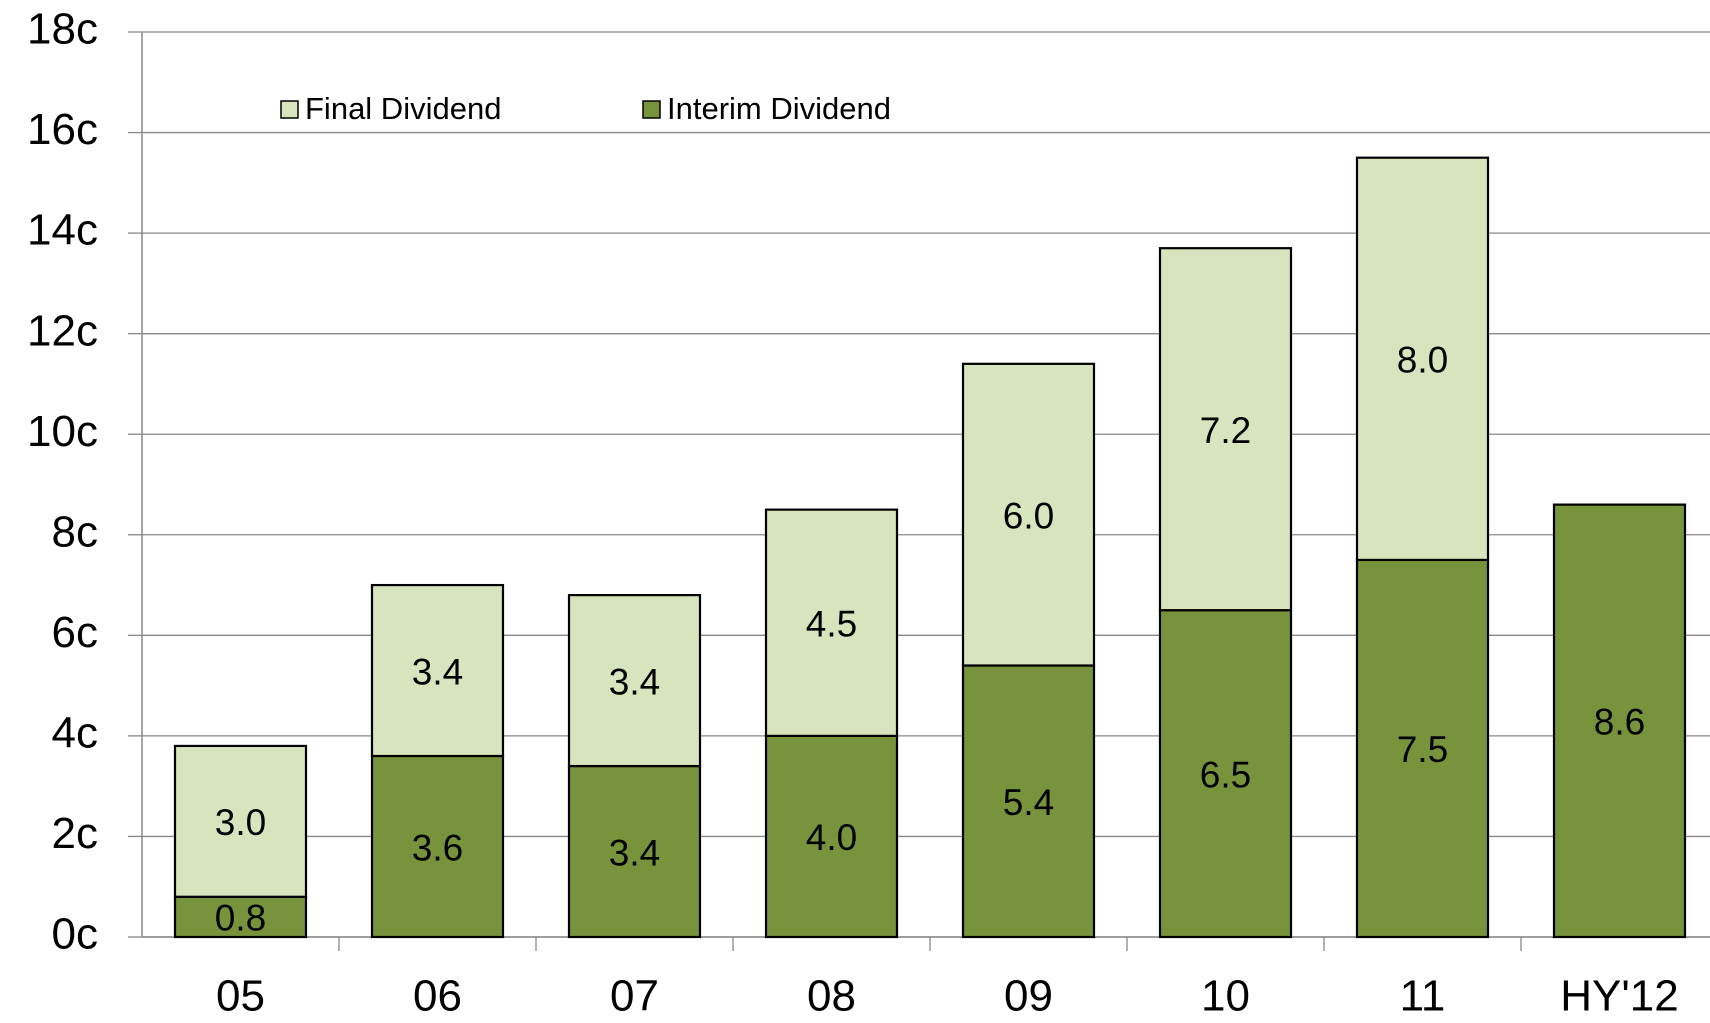 This screenshot has height=1023, width=1710. Describe the element at coordinates (1619, 996) in the screenshot. I see `x-tick-label: HY'12` at that location.